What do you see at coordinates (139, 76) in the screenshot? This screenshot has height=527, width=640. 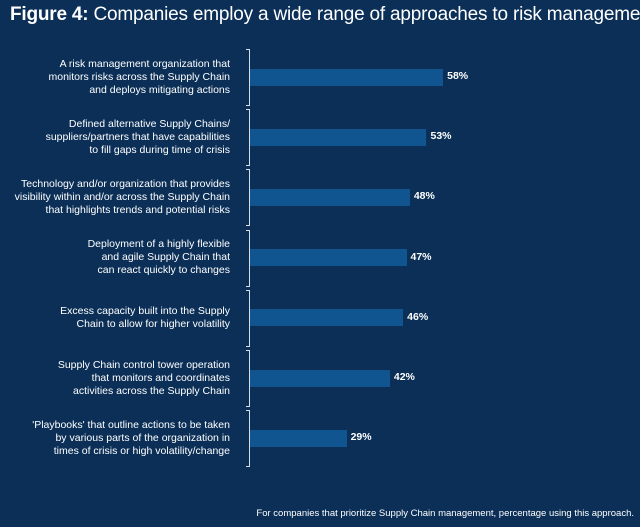 I see `category-label-line: monitors risks across the Supply Chain` at bounding box center [139, 76].